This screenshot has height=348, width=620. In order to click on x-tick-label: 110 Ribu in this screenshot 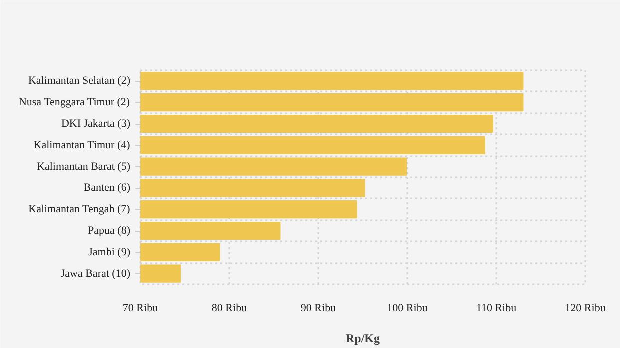, I will do `click(497, 308)`.